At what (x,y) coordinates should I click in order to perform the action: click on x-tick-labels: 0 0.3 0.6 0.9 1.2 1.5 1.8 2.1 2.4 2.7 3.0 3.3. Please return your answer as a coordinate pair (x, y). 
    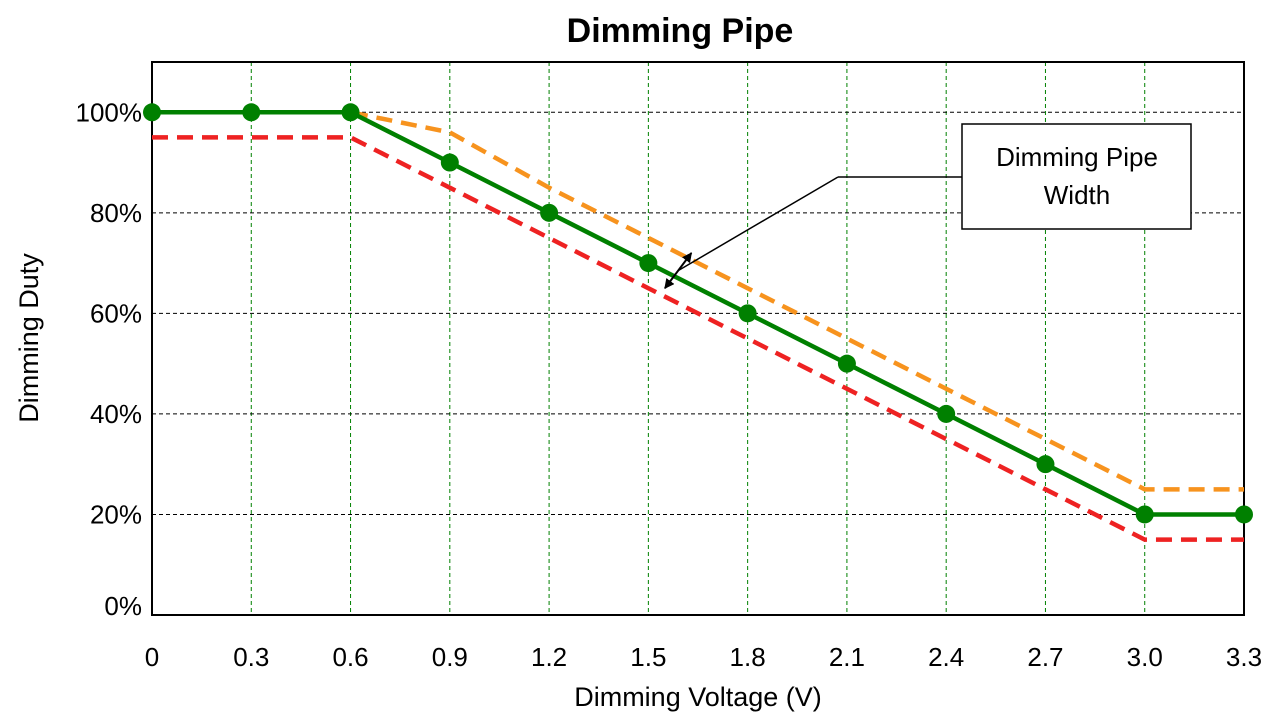
    Looking at the image, I should click on (703, 657).